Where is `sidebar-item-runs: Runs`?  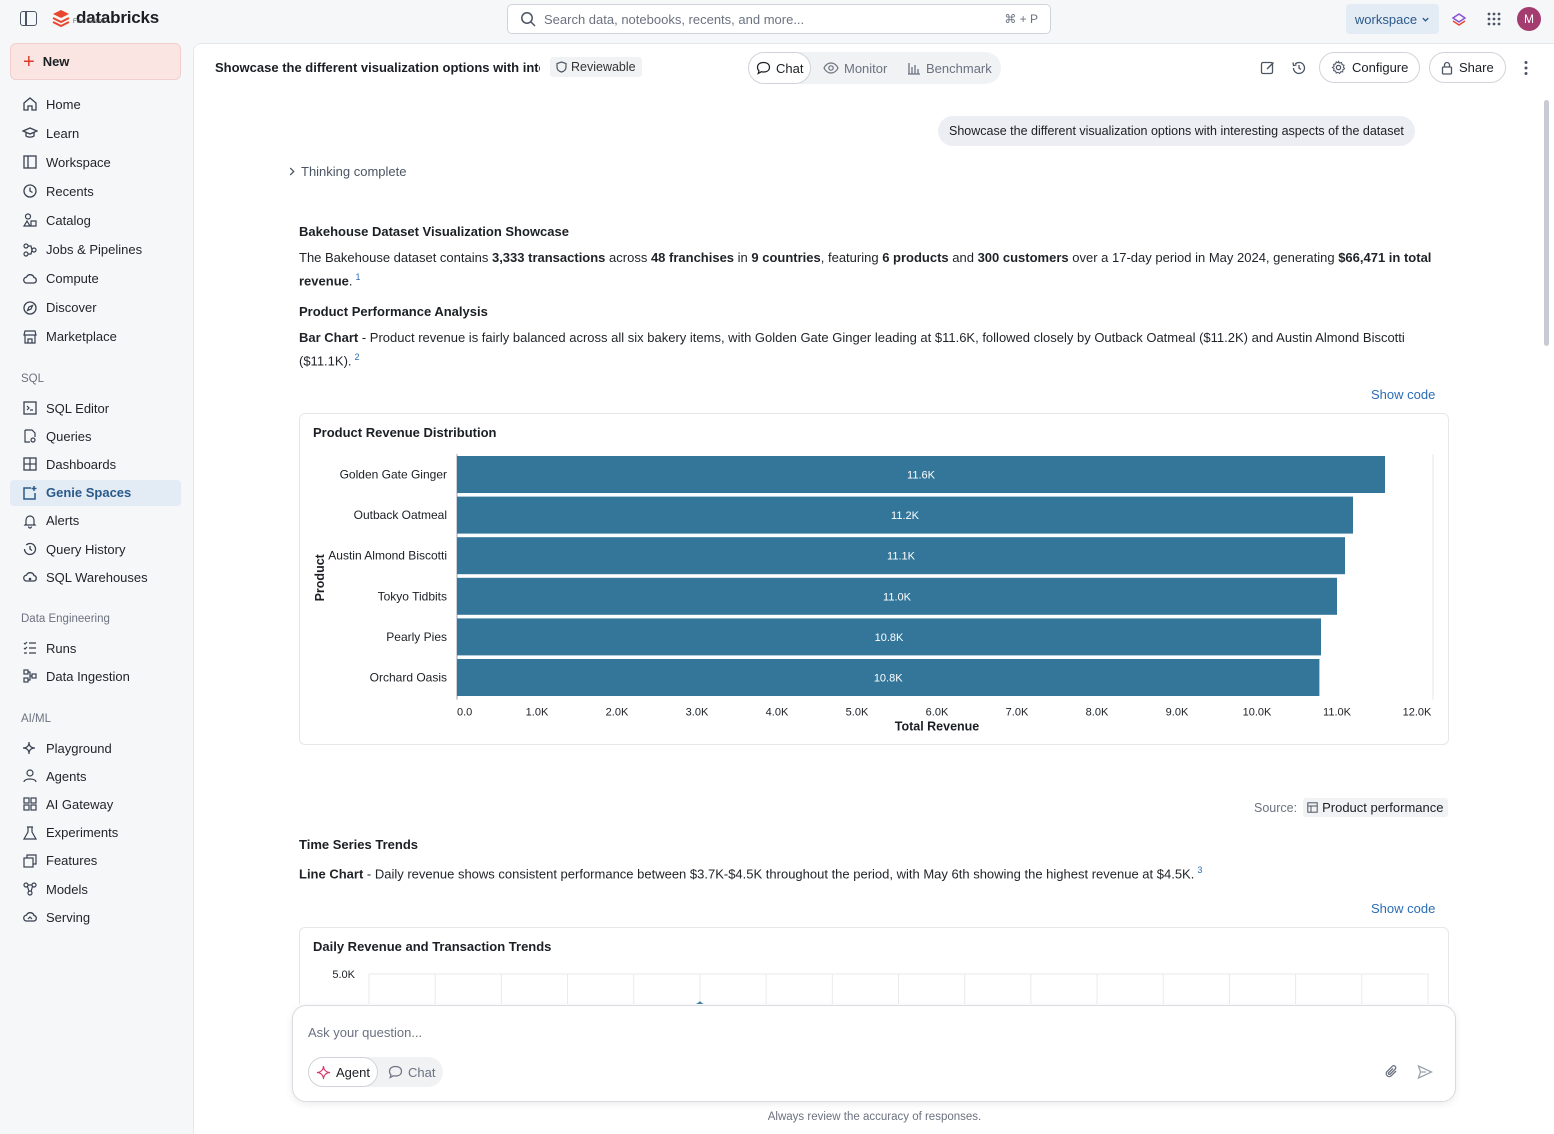
sidebar-item-runs: Runs is located at coordinates (95, 648).